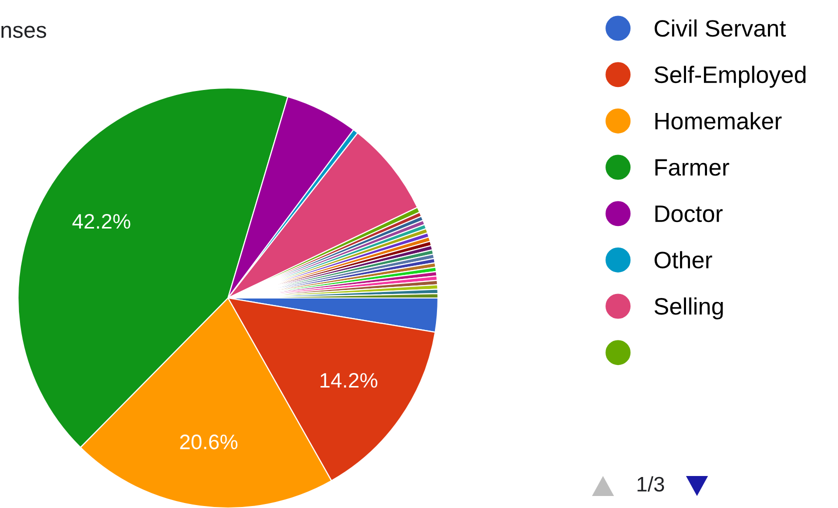 Image resolution: width=838 pixels, height=508 pixels. What do you see at coordinates (730, 77) in the screenshot?
I see `legend-label: Self-Employed` at bounding box center [730, 77].